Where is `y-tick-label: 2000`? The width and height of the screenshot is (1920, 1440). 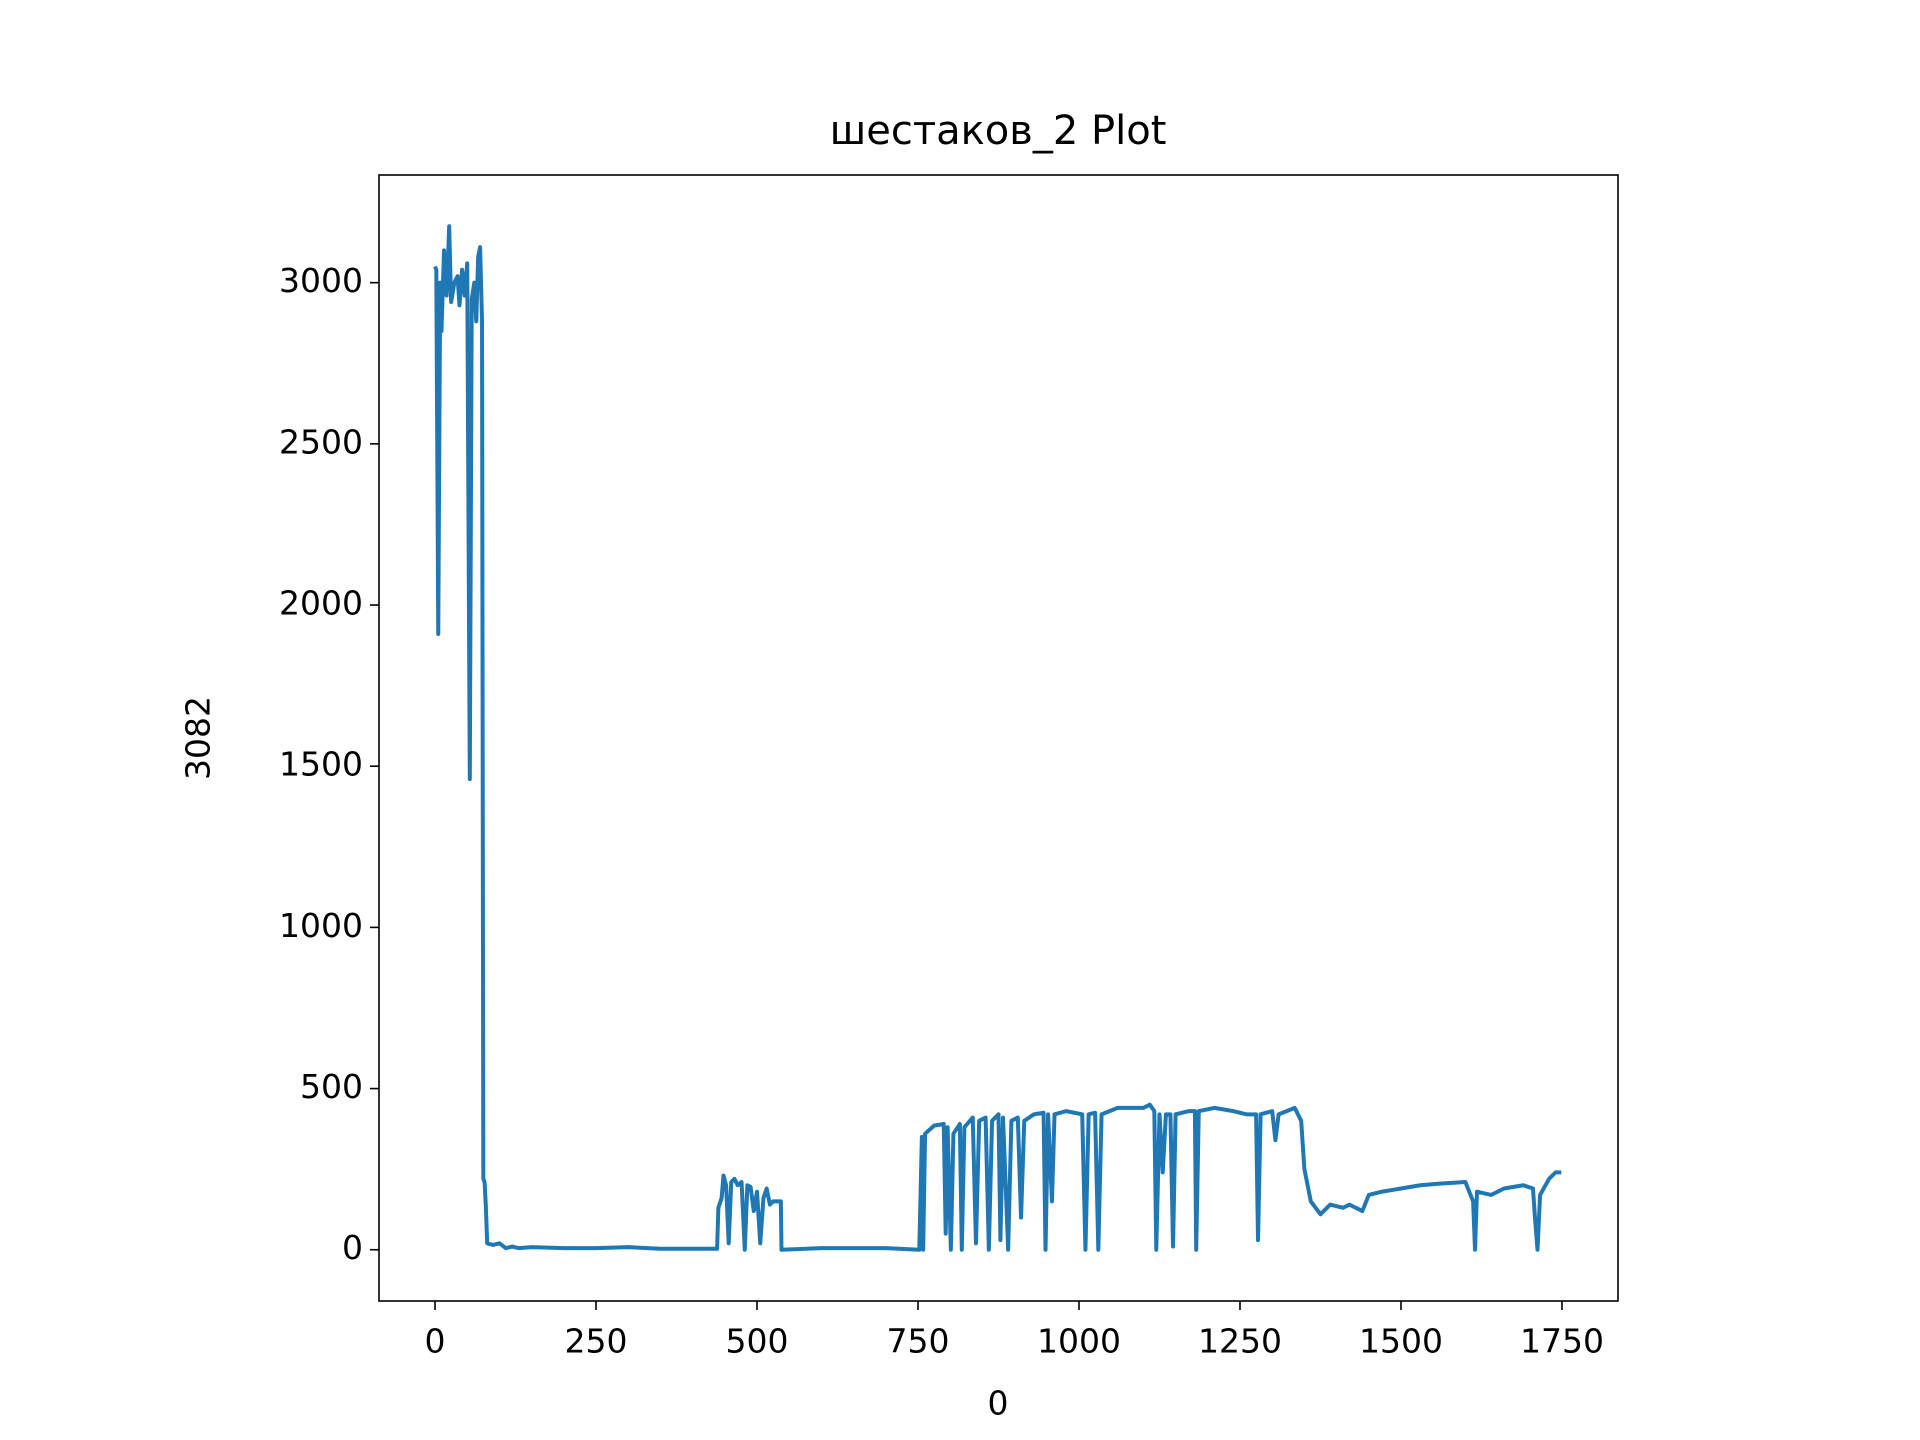
y-tick-label: 2000 is located at coordinates (321, 603).